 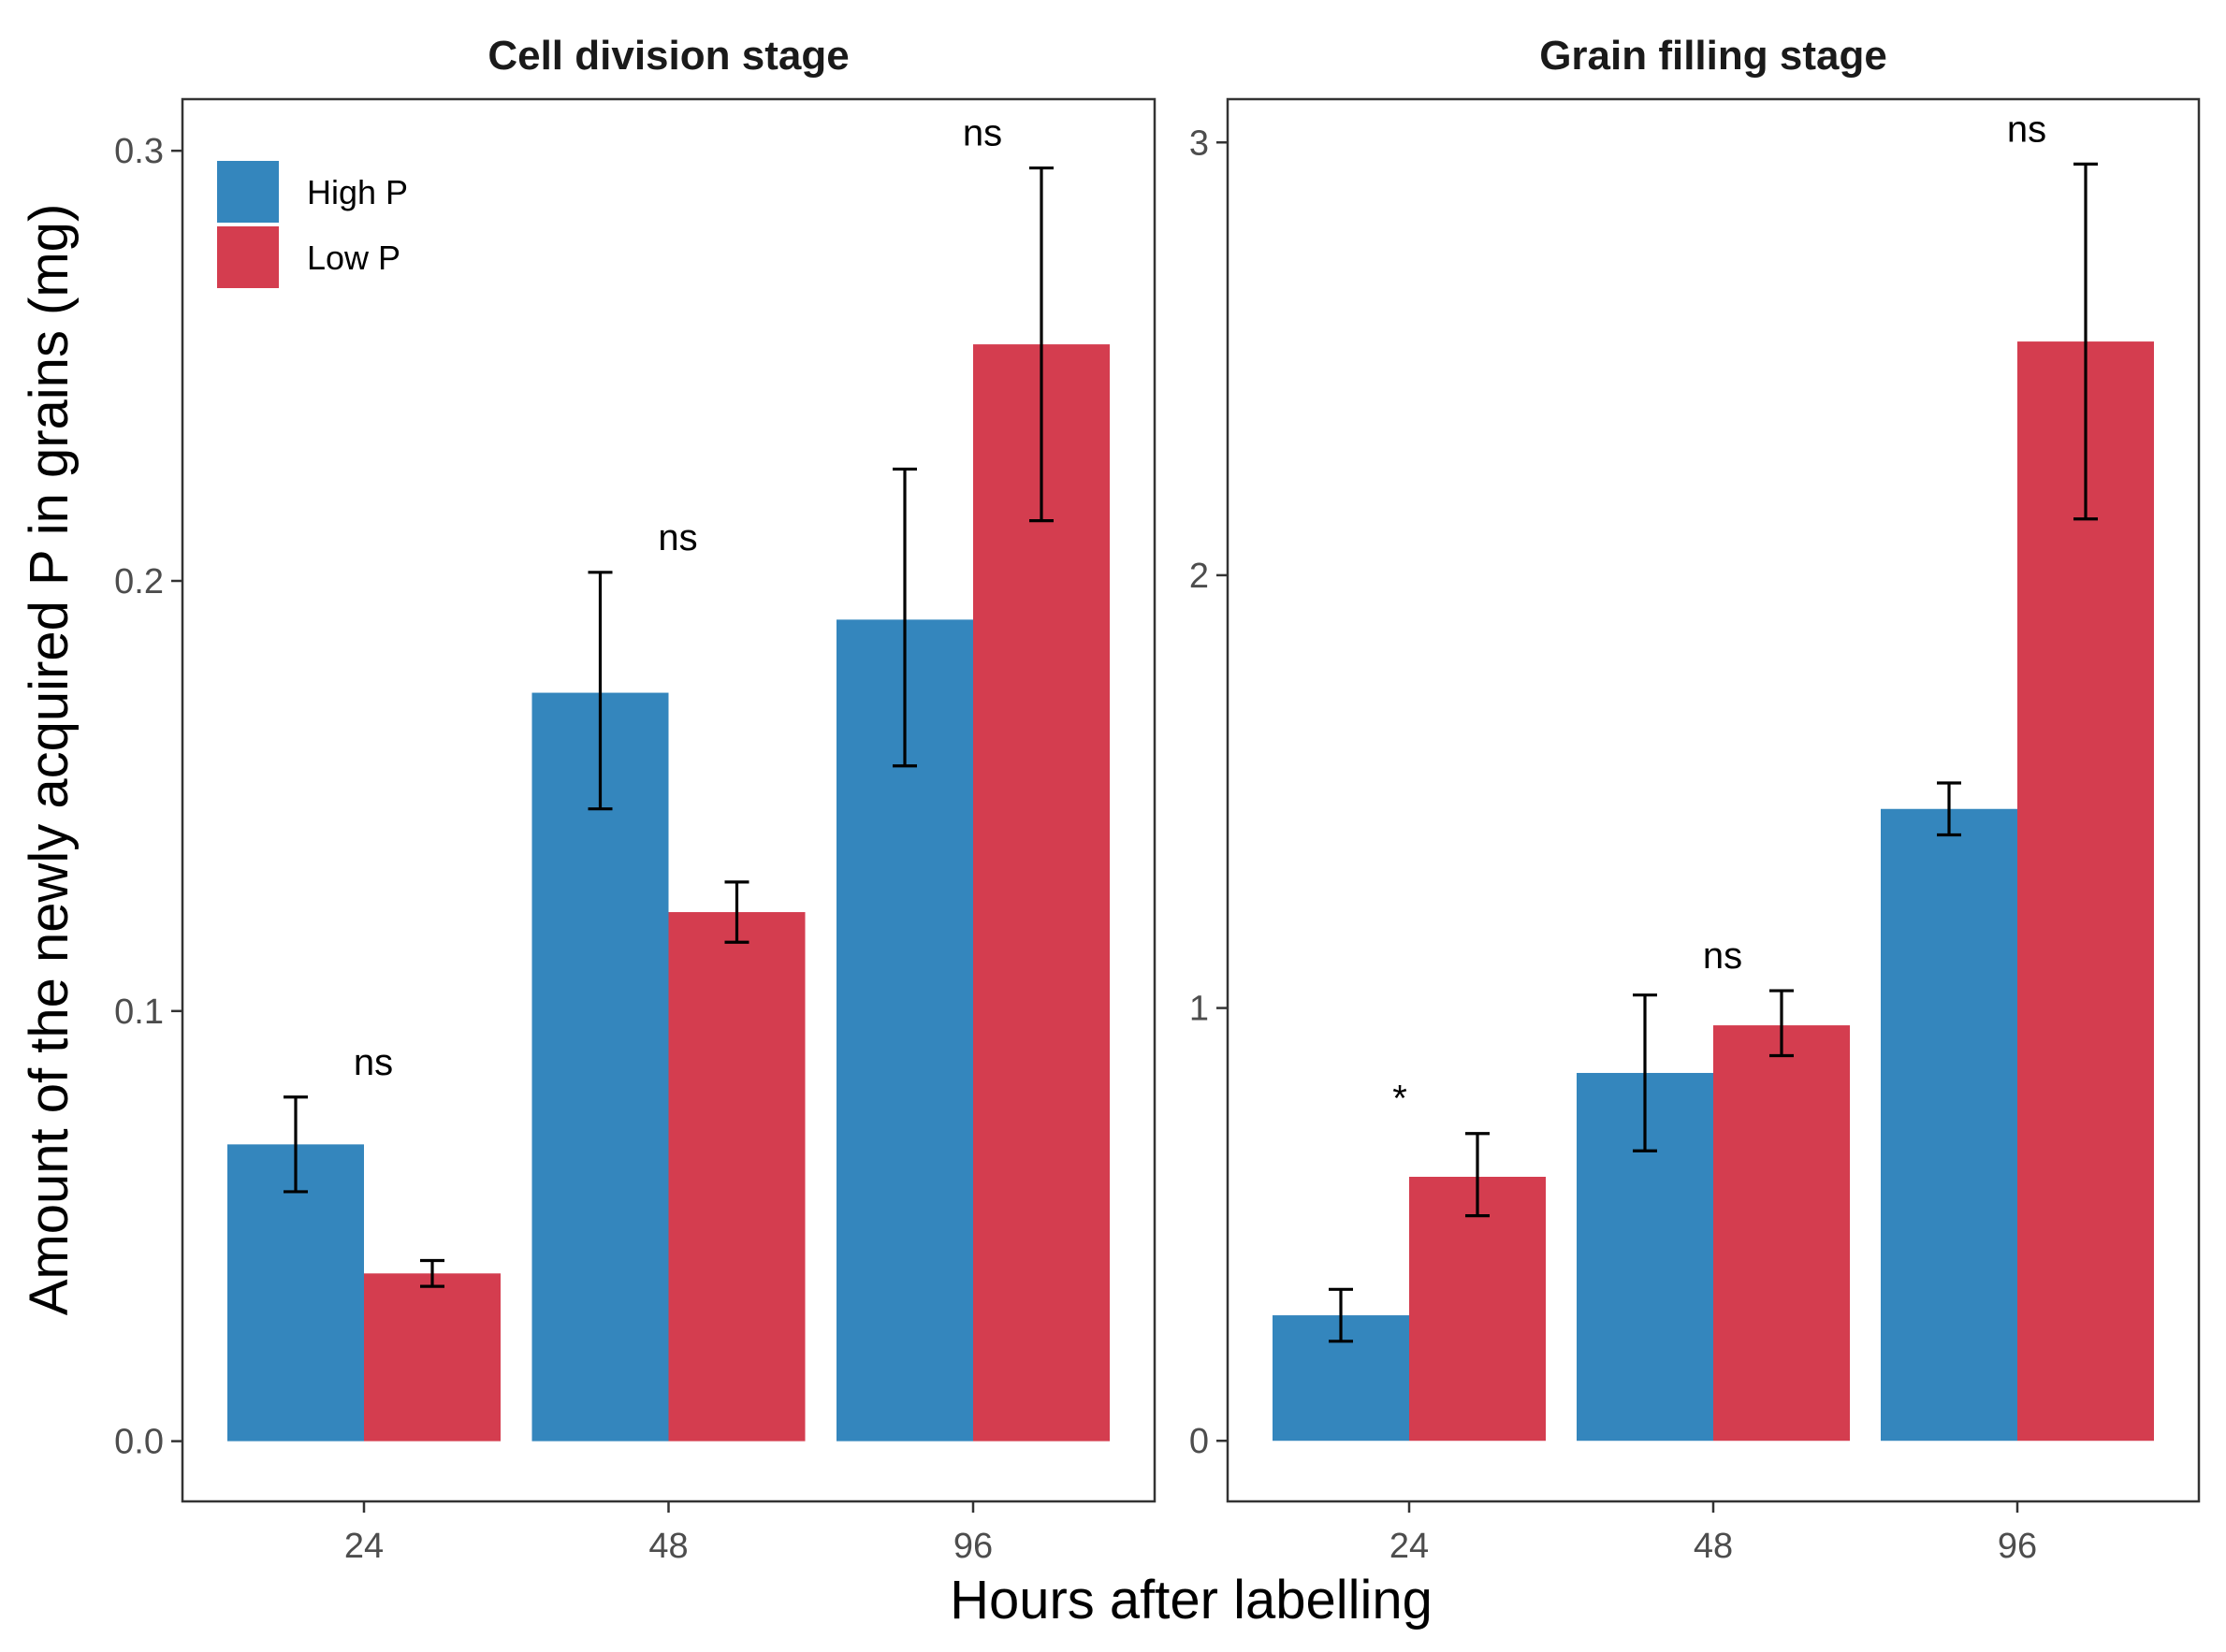 What do you see at coordinates (1191, 1600) in the screenshot?
I see `x-axis-title: Hours after labelling` at bounding box center [1191, 1600].